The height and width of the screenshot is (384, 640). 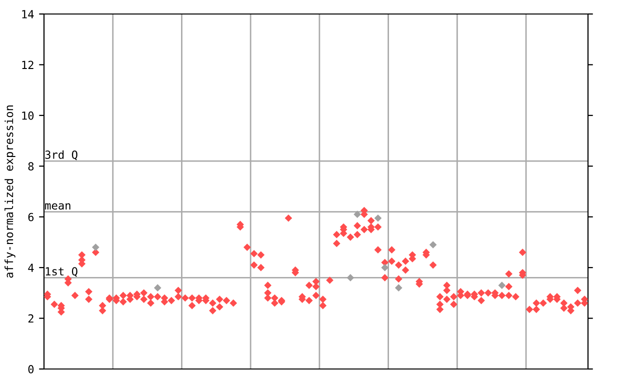 I want to click on y-tick-label: 14, so click(x=28, y=14).